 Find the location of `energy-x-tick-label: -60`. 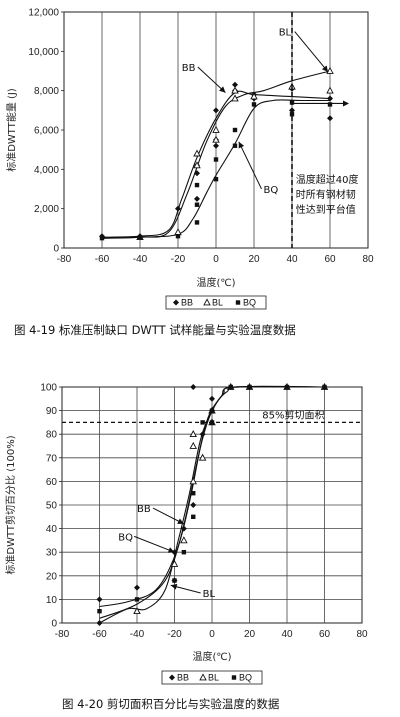

energy-x-tick-label: -60 is located at coordinates (102, 259).